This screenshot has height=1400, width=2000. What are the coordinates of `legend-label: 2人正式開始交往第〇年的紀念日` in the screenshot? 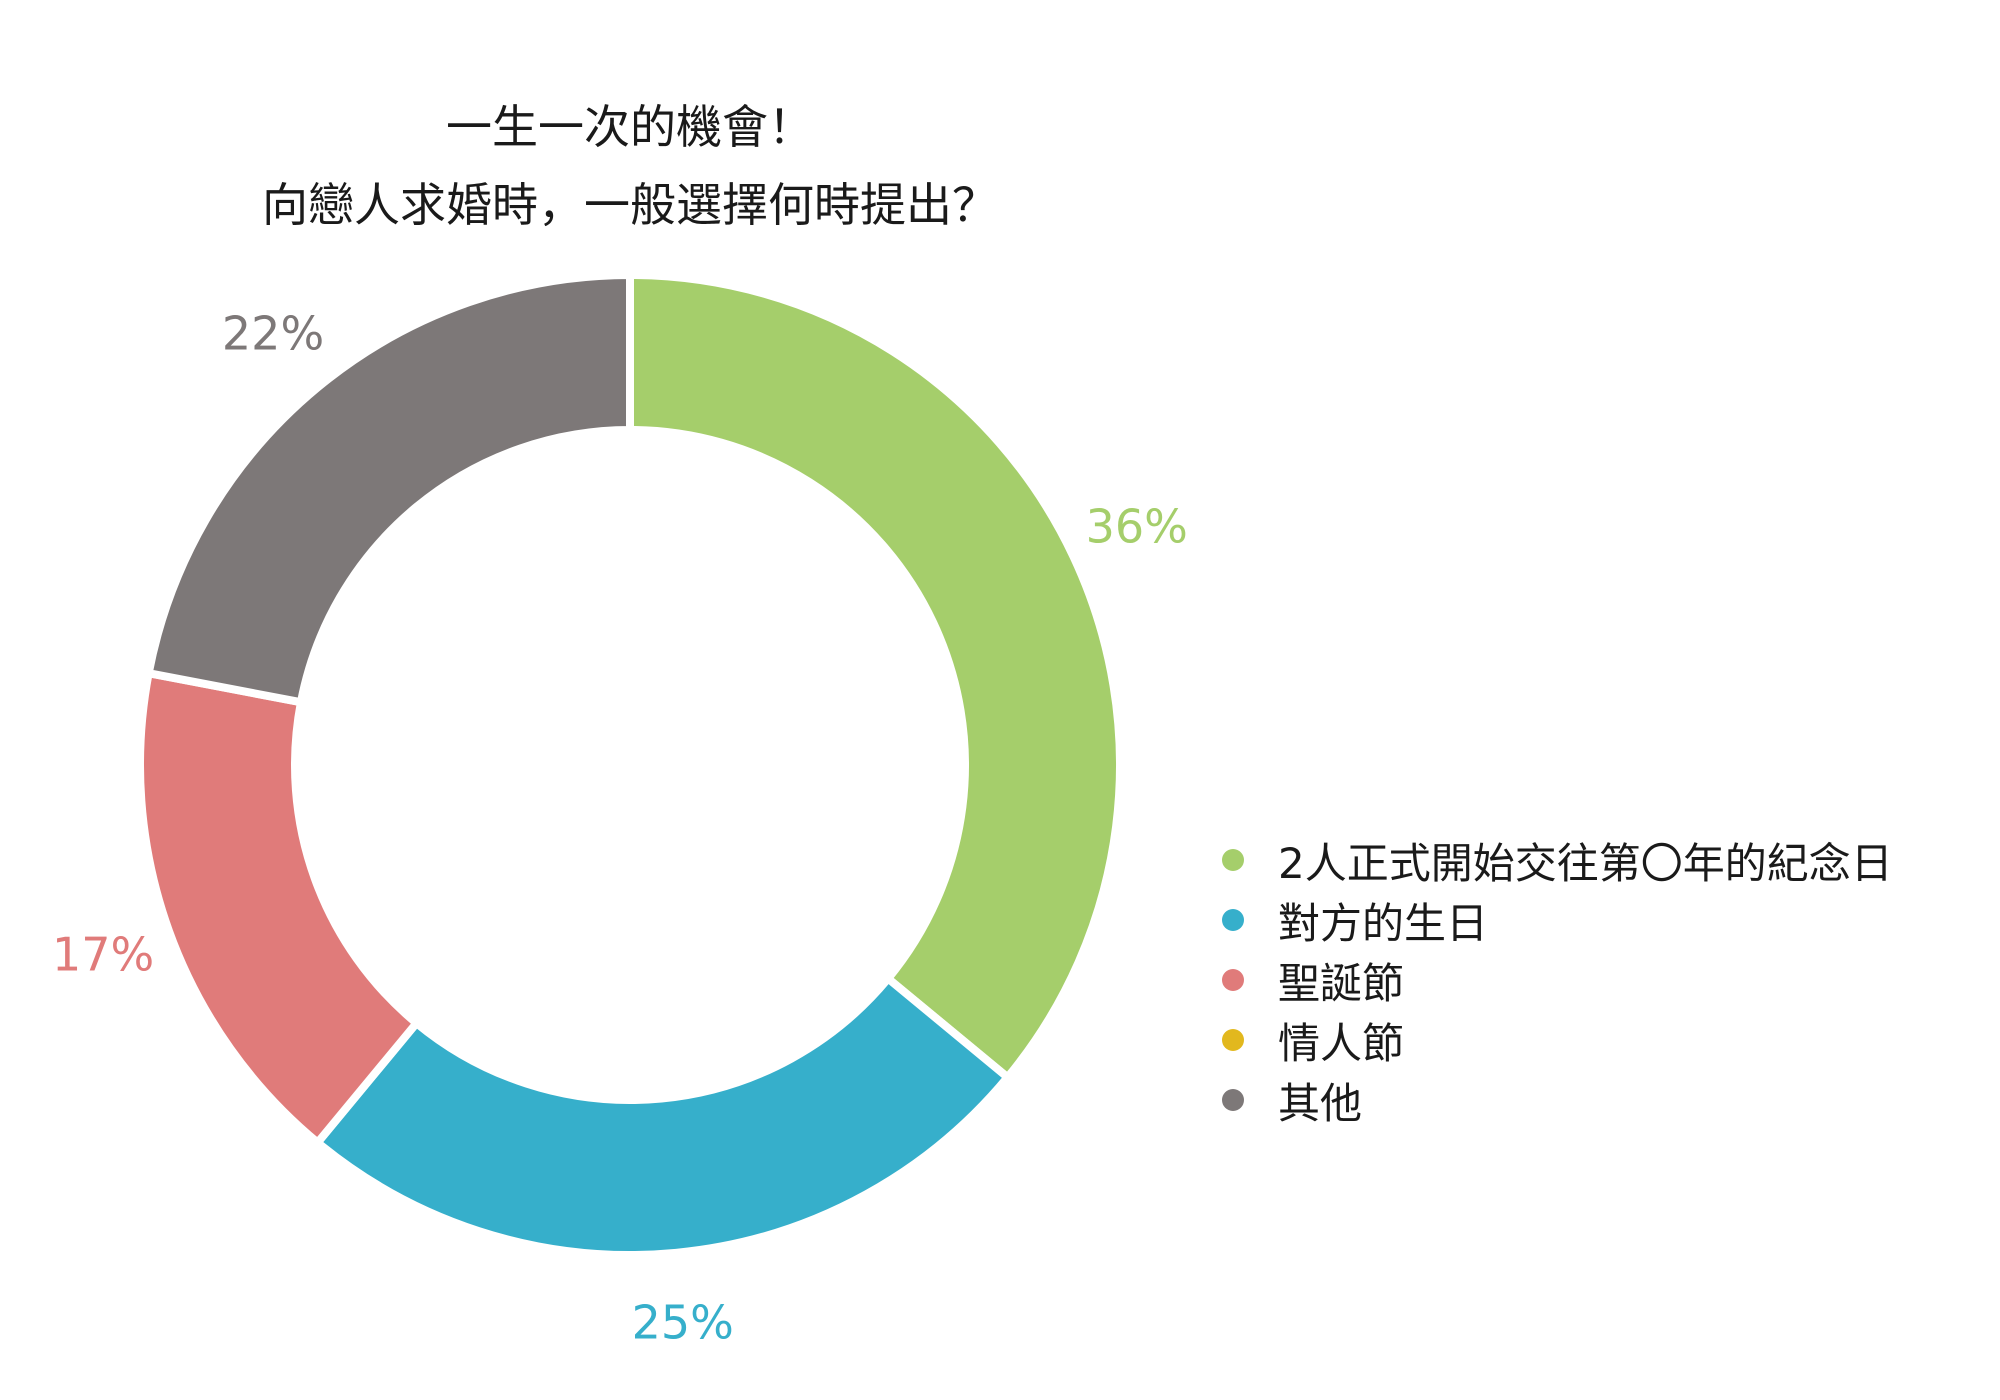 It's located at (1585, 863).